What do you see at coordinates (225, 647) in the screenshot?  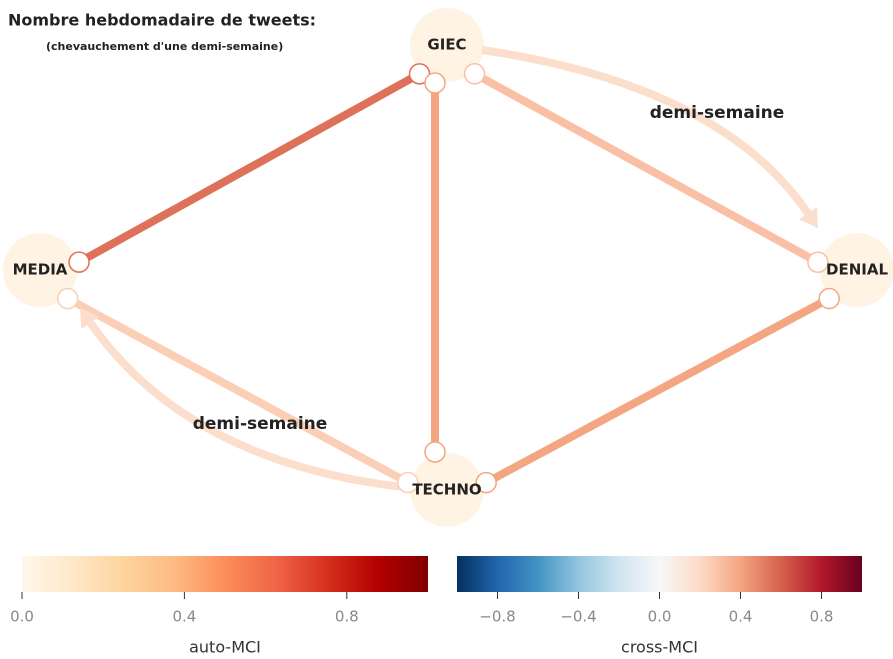 I see `colorbar-label: auto-MCI` at bounding box center [225, 647].